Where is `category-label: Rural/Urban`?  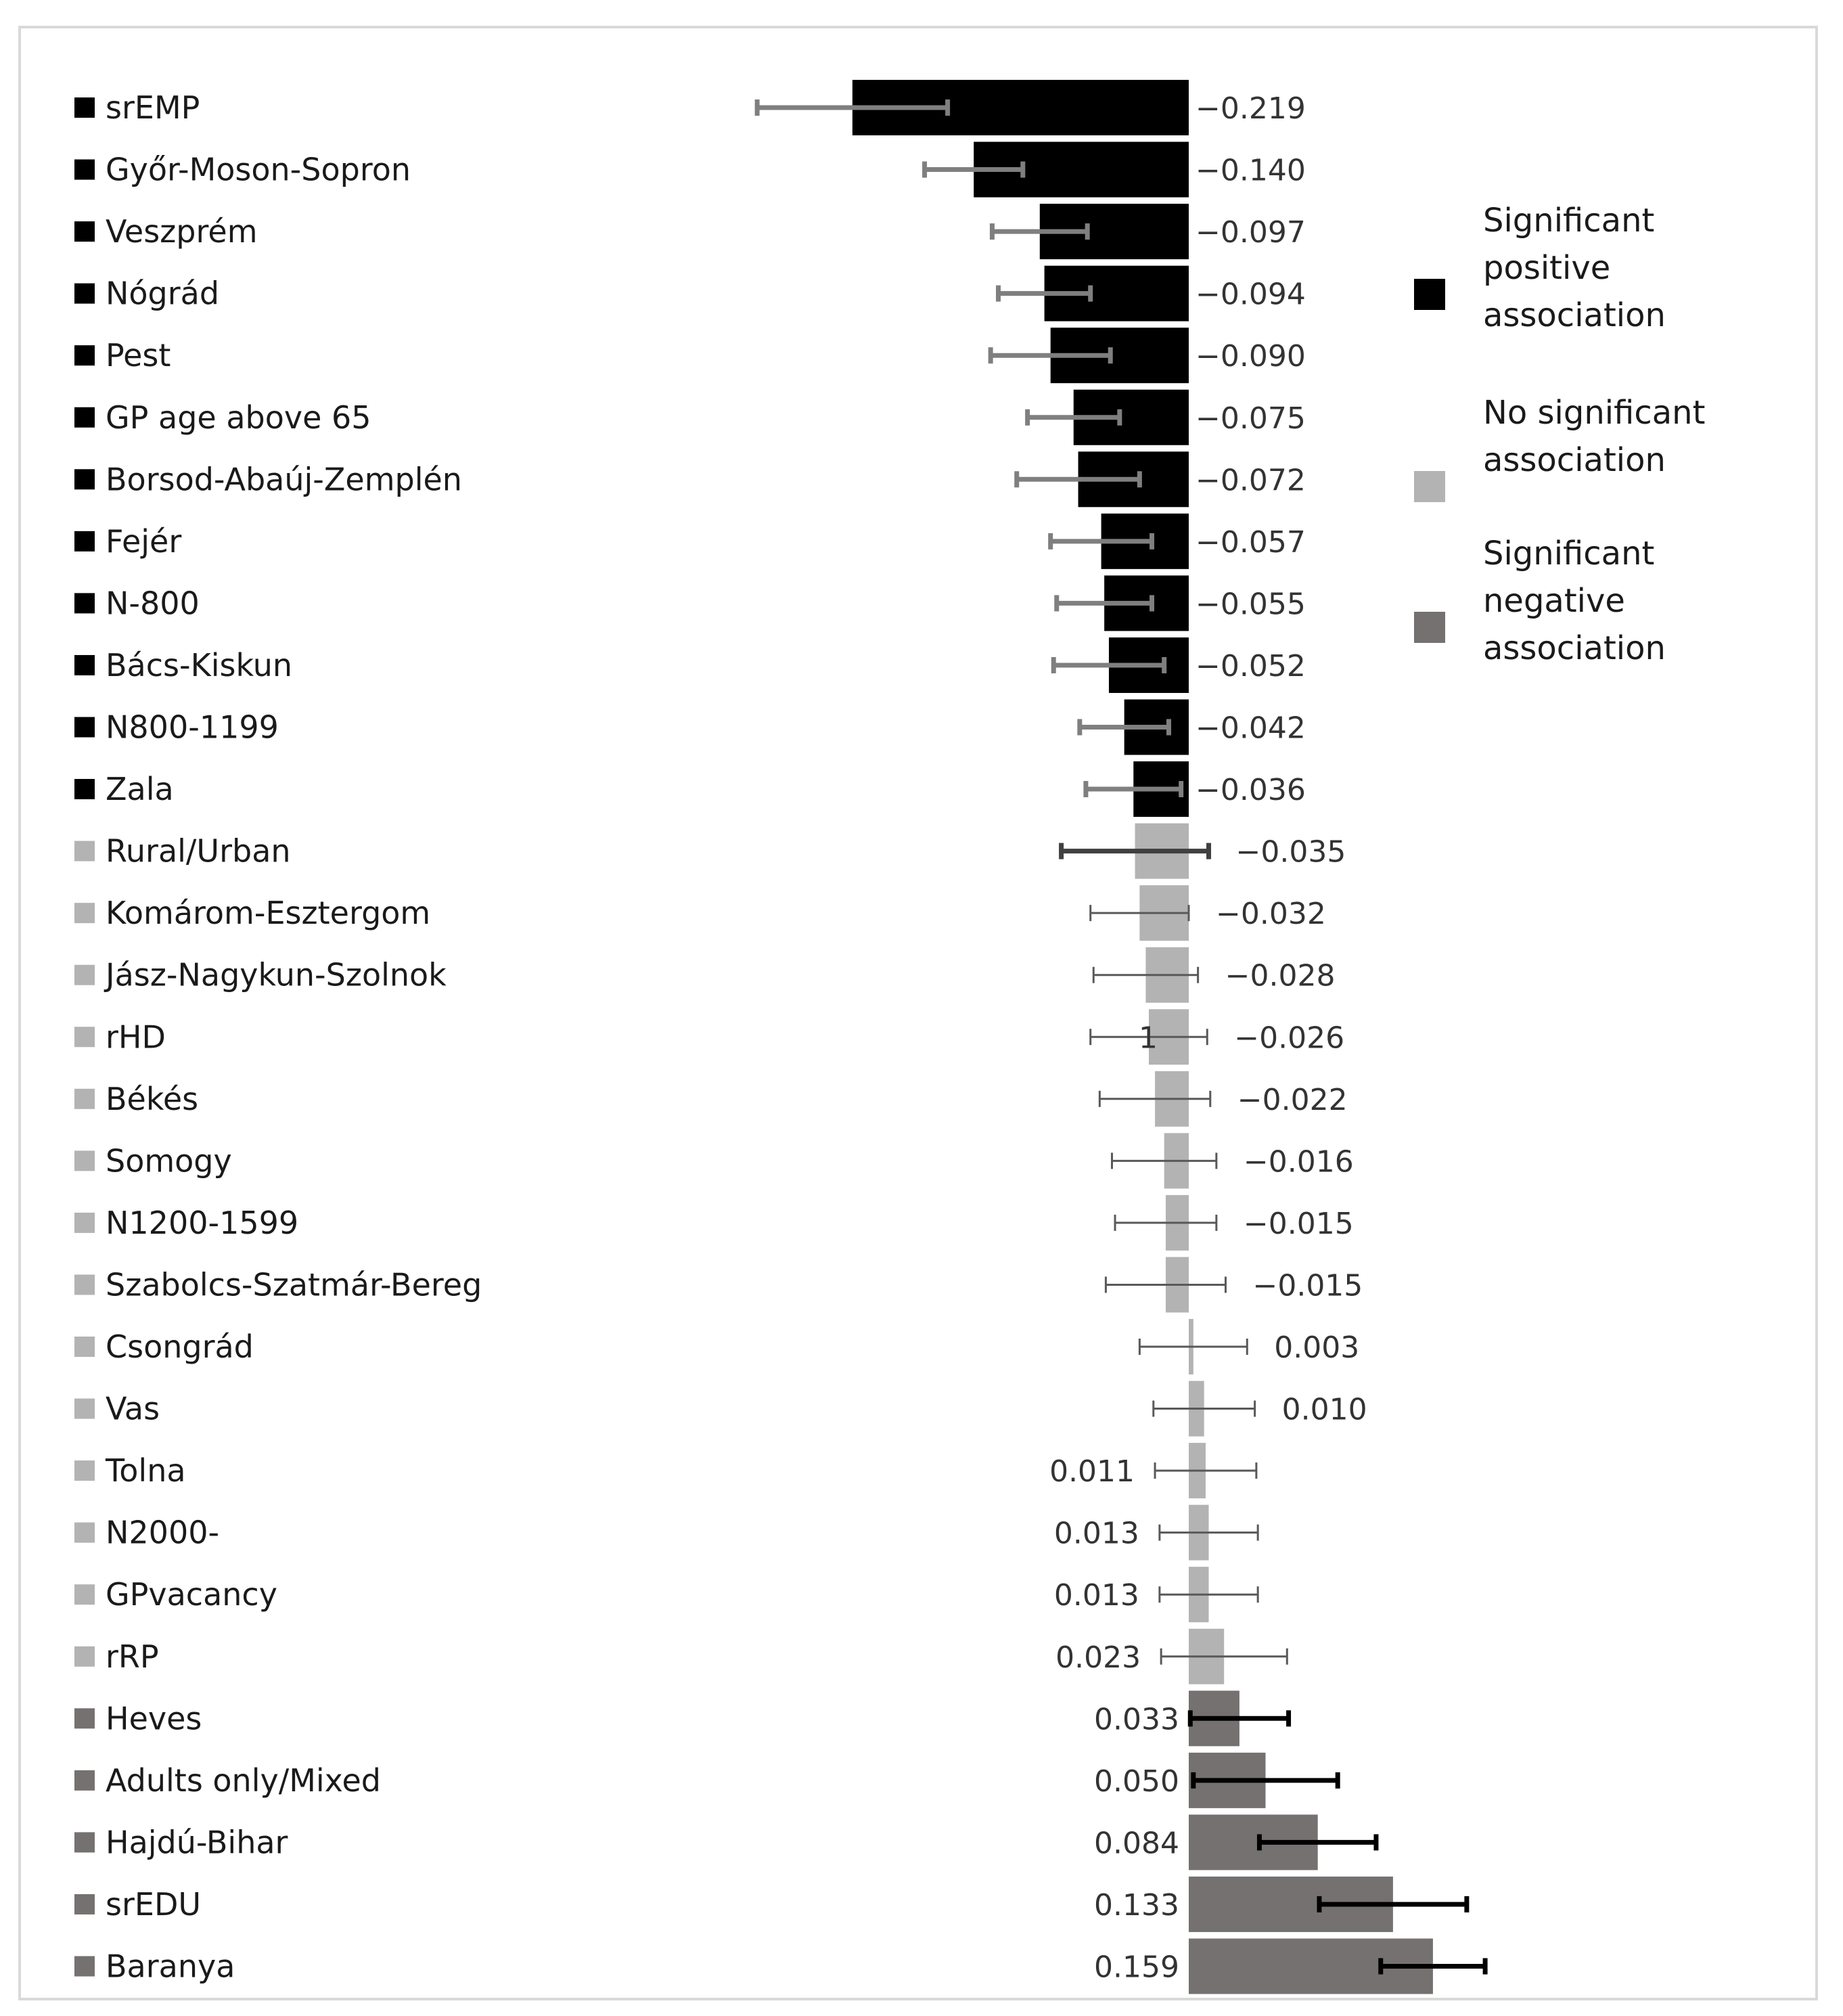 category-label: Rural/Urban is located at coordinates (198, 851).